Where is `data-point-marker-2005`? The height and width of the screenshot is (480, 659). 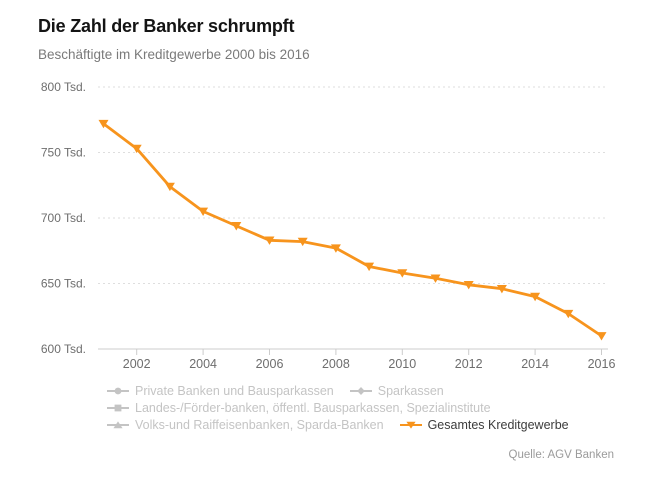
data-point-marker-2005 is located at coordinates (236, 226).